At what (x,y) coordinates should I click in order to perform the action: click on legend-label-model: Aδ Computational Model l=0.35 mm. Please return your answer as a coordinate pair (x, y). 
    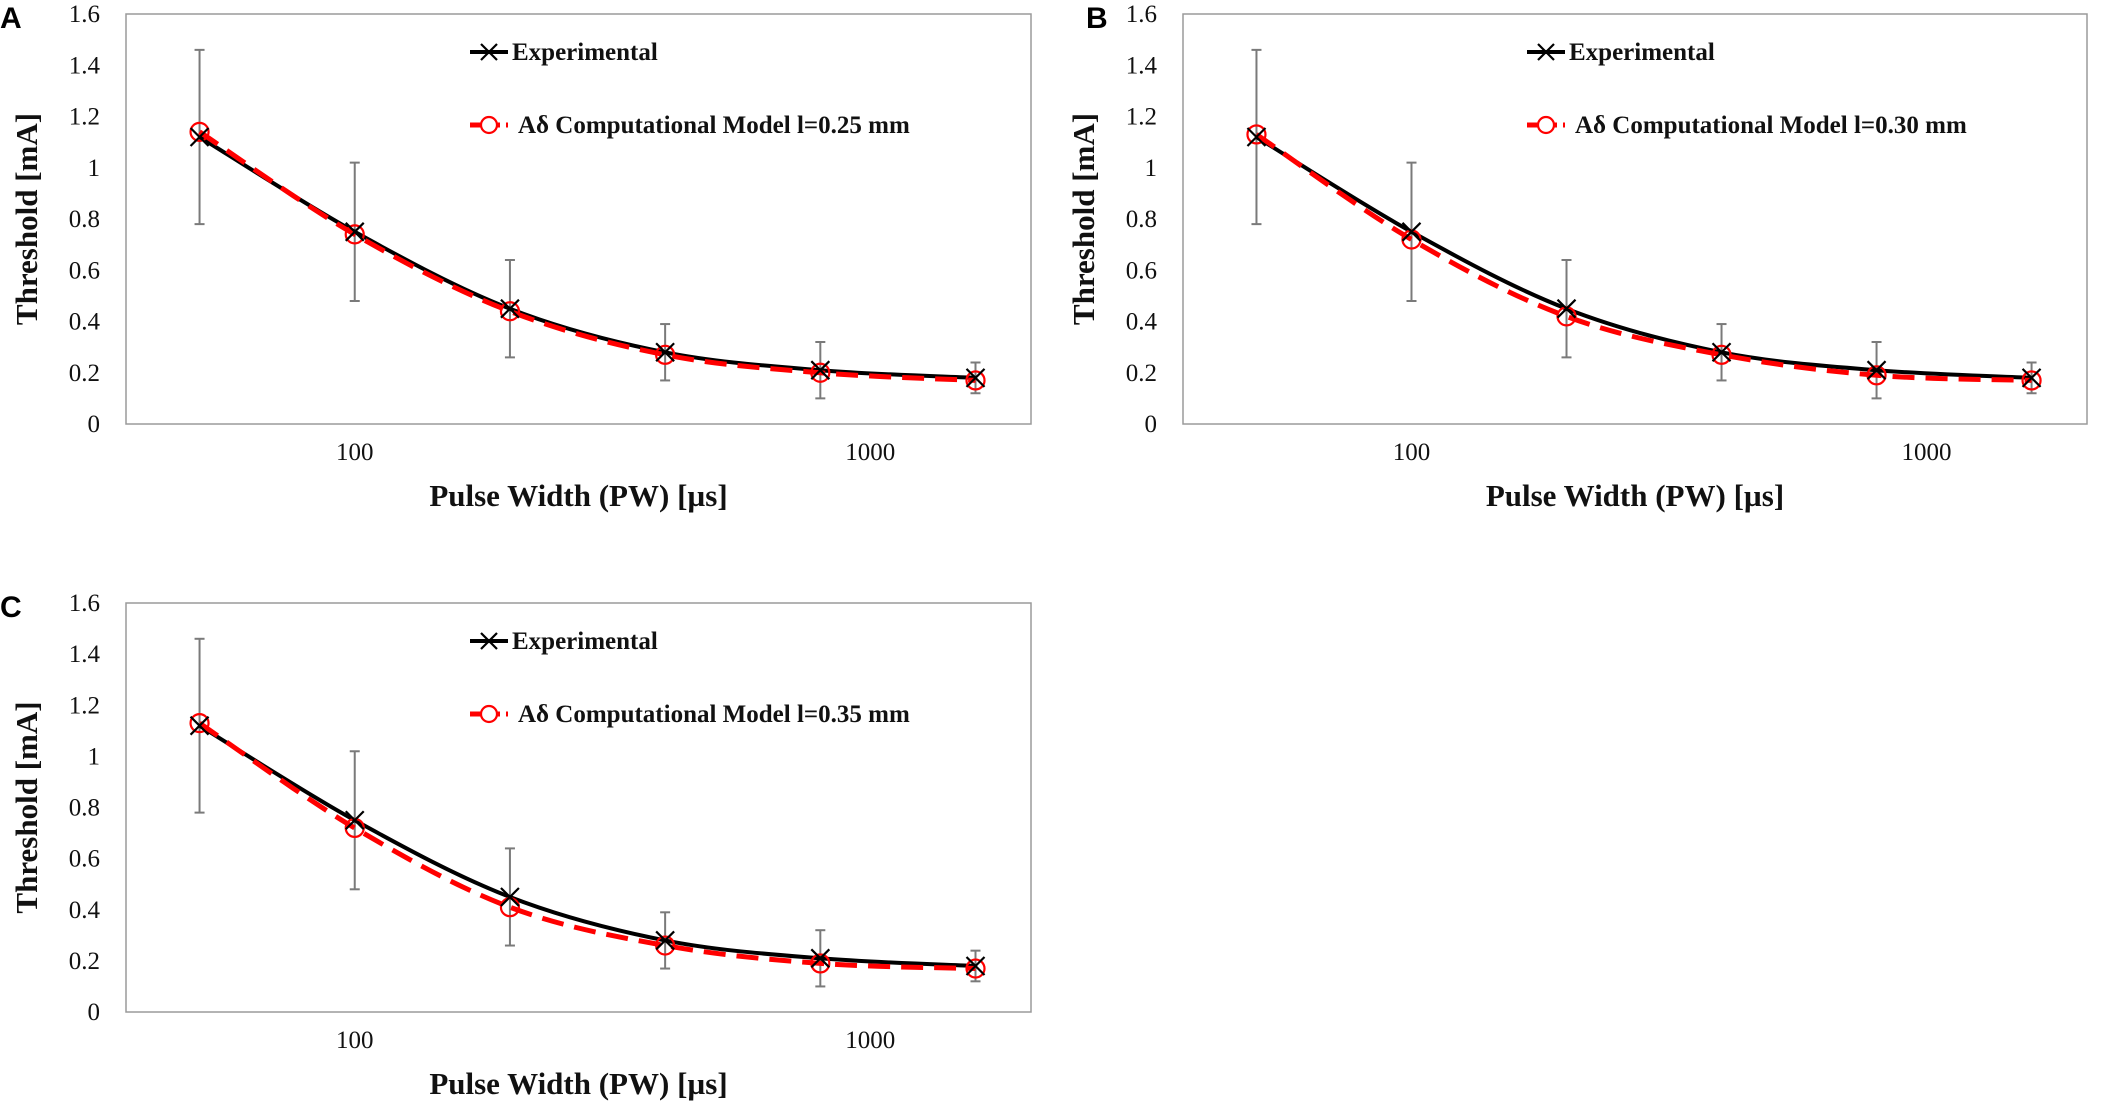
    Looking at the image, I should click on (714, 714).